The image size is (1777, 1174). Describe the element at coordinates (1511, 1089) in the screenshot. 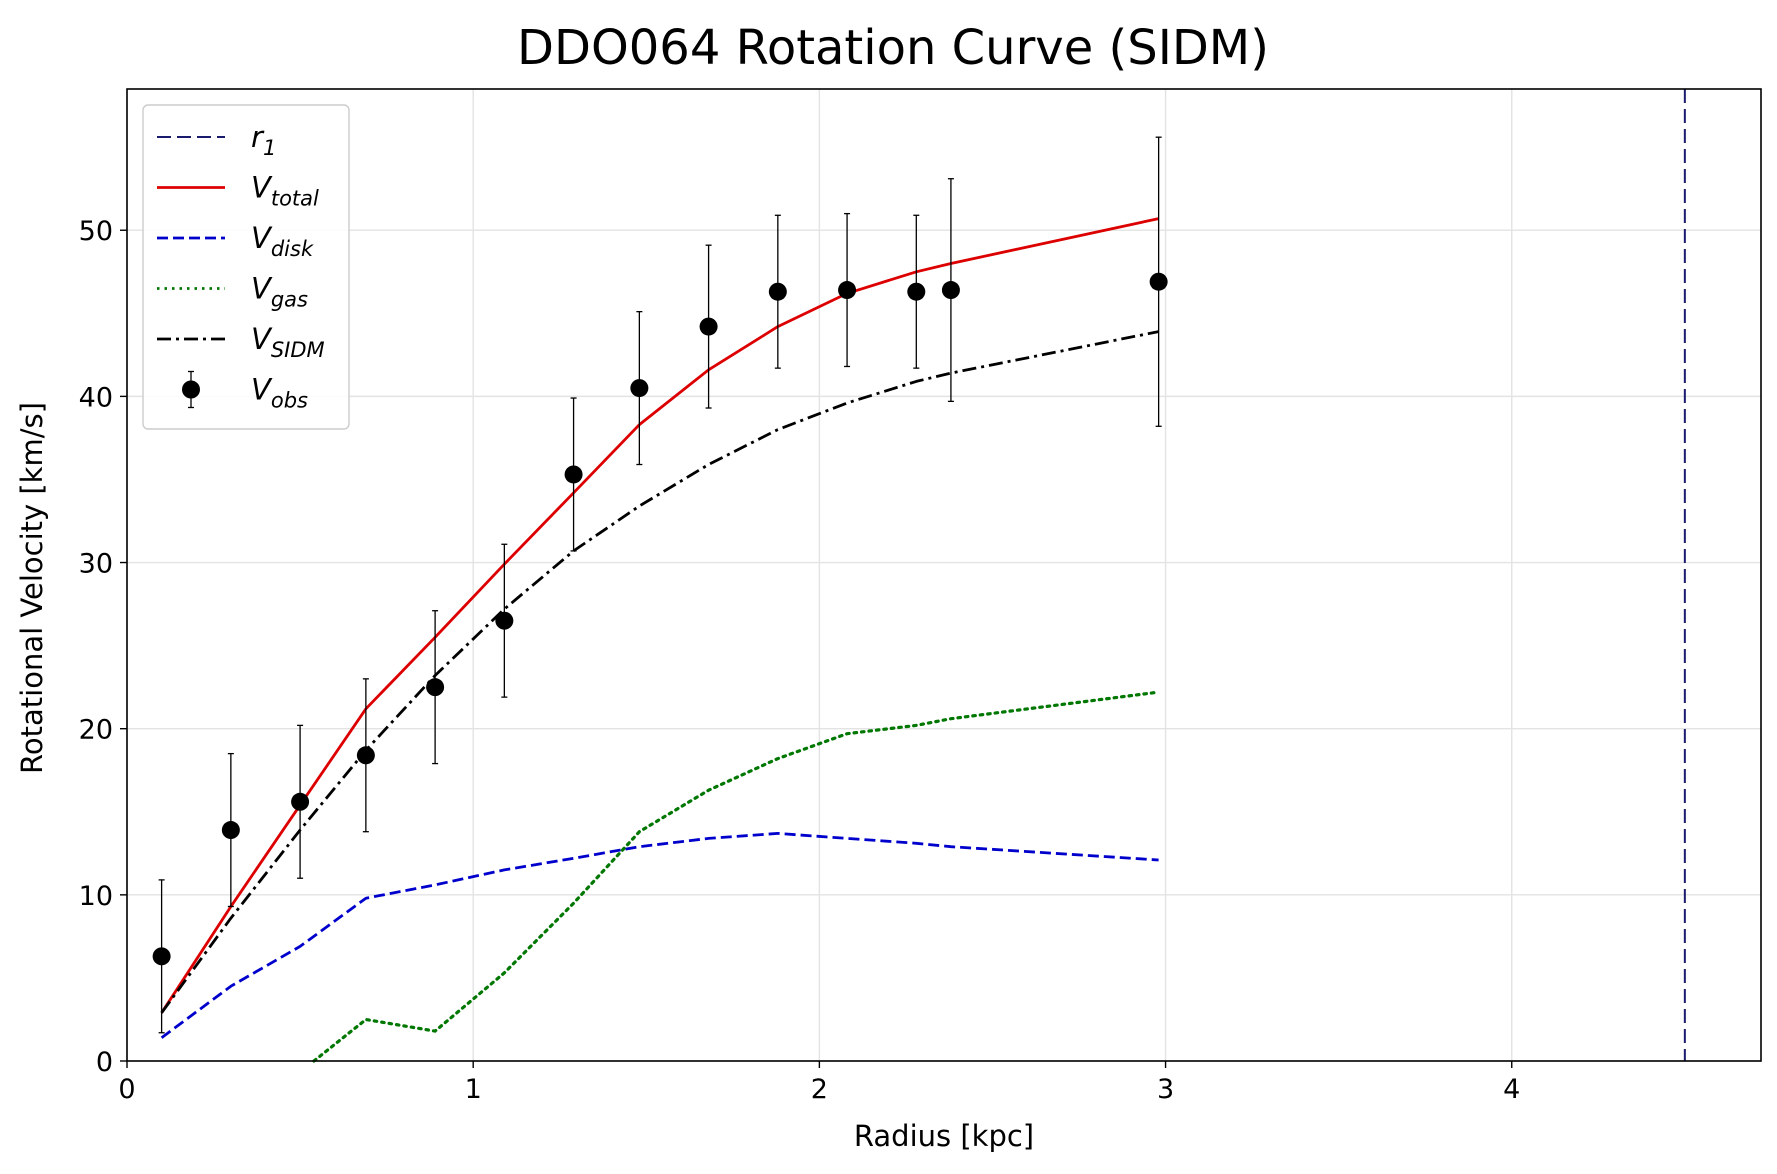

I see `x-tick-label: 4` at that location.